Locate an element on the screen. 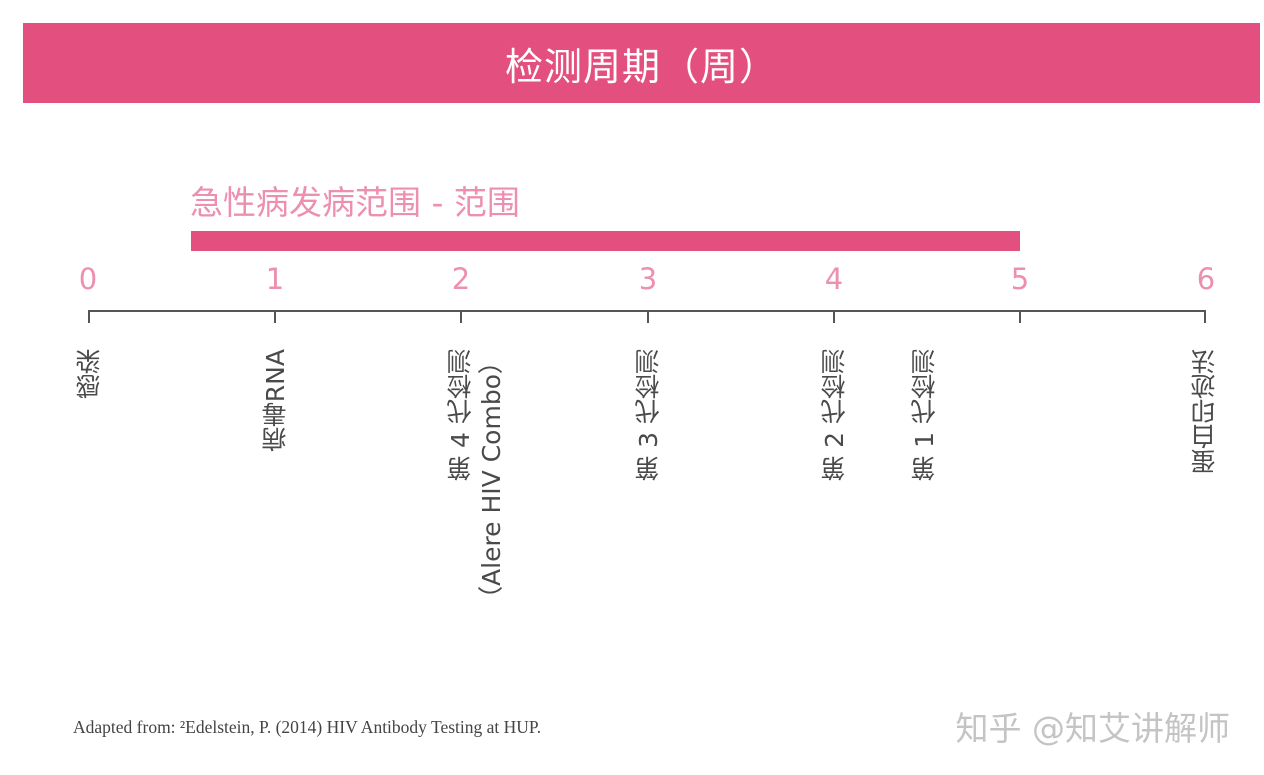 The image size is (1264, 775). event-infection-label: 感染 is located at coordinates (89, 374).